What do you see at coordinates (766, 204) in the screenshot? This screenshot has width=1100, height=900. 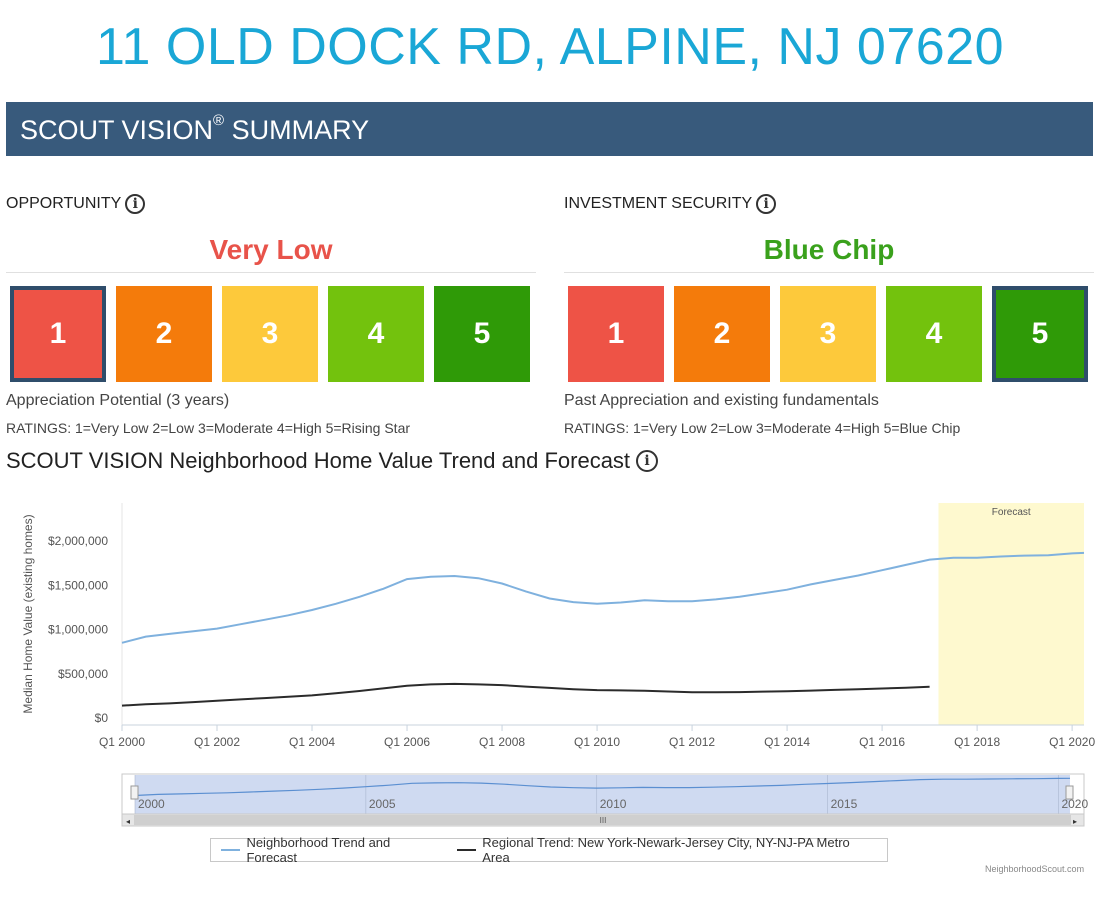 I see `security-info-icon: i` at bounding box center [766, 204].